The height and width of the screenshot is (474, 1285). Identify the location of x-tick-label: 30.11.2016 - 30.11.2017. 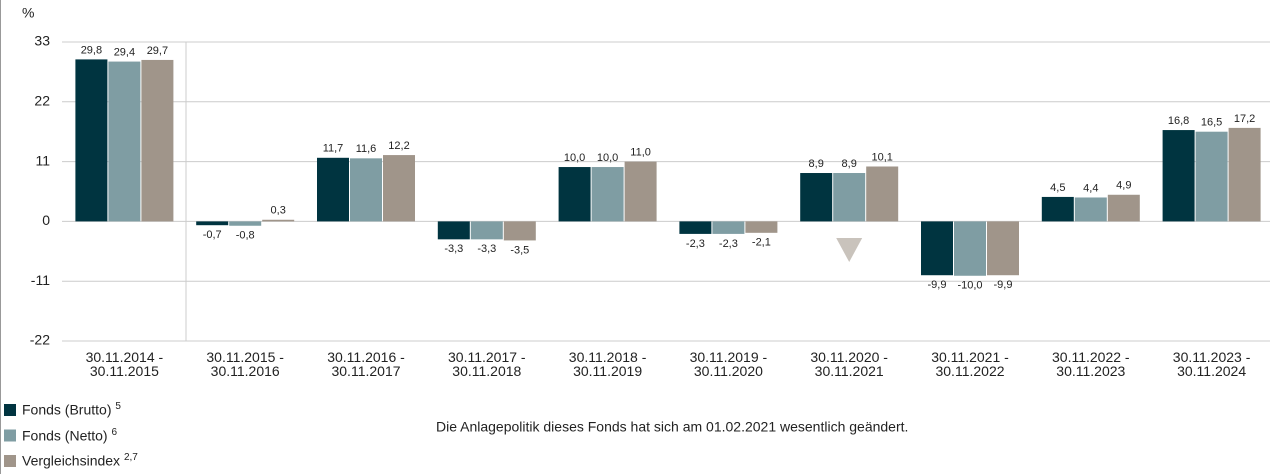
(366, 364).